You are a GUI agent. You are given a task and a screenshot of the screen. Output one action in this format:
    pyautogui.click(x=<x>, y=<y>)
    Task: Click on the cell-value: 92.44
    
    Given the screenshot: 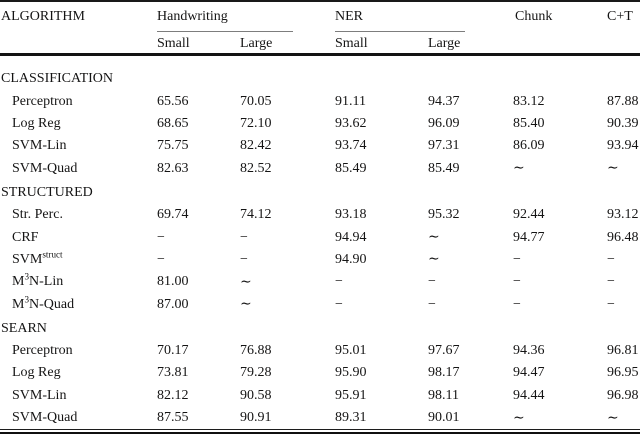 What is the action you would take?
    pyautogui.click(x=529, y=215)
    